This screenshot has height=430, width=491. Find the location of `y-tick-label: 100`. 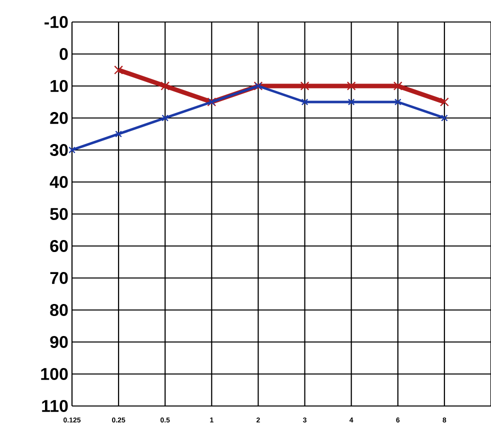

y-tick-label: 100 is located at coordinates (54, 374).